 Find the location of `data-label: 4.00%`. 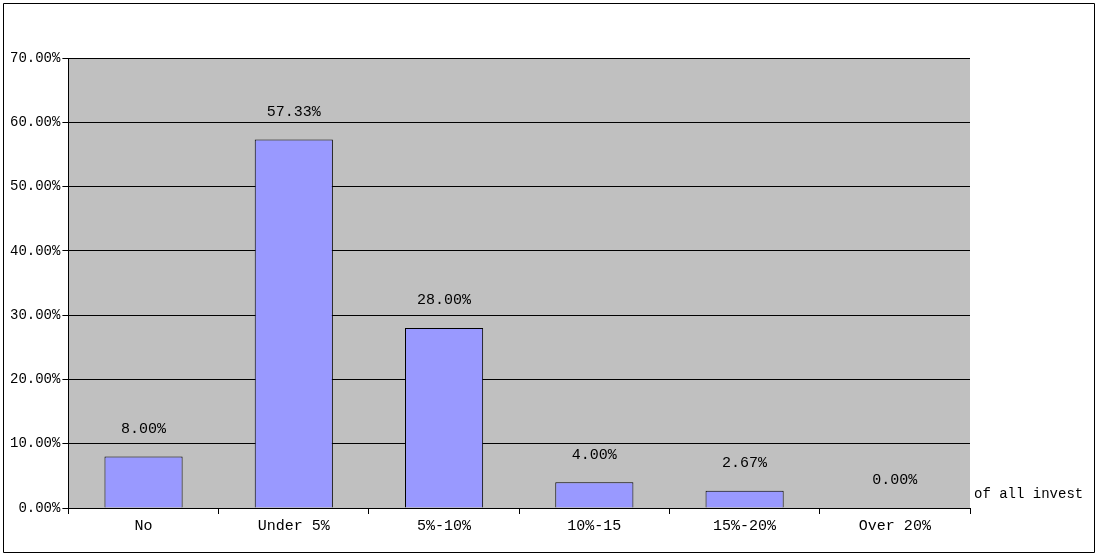

data-label: 4.00% is located at coordinates (594, 455).